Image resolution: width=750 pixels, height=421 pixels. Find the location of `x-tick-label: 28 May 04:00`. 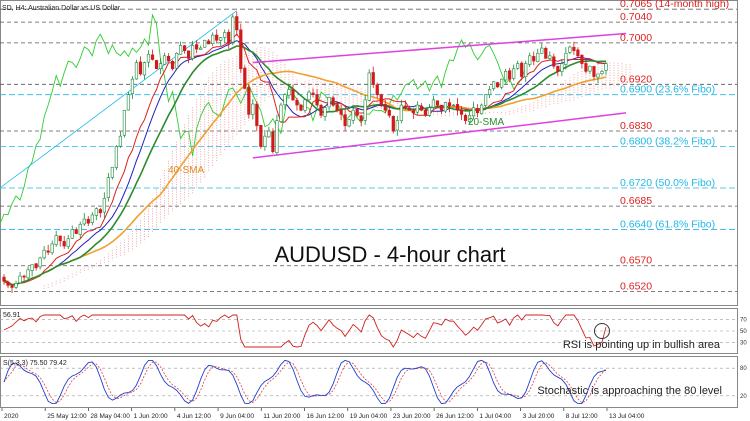

x-tick-label: 28 May 04:00 is located at coordinates (110, 416).